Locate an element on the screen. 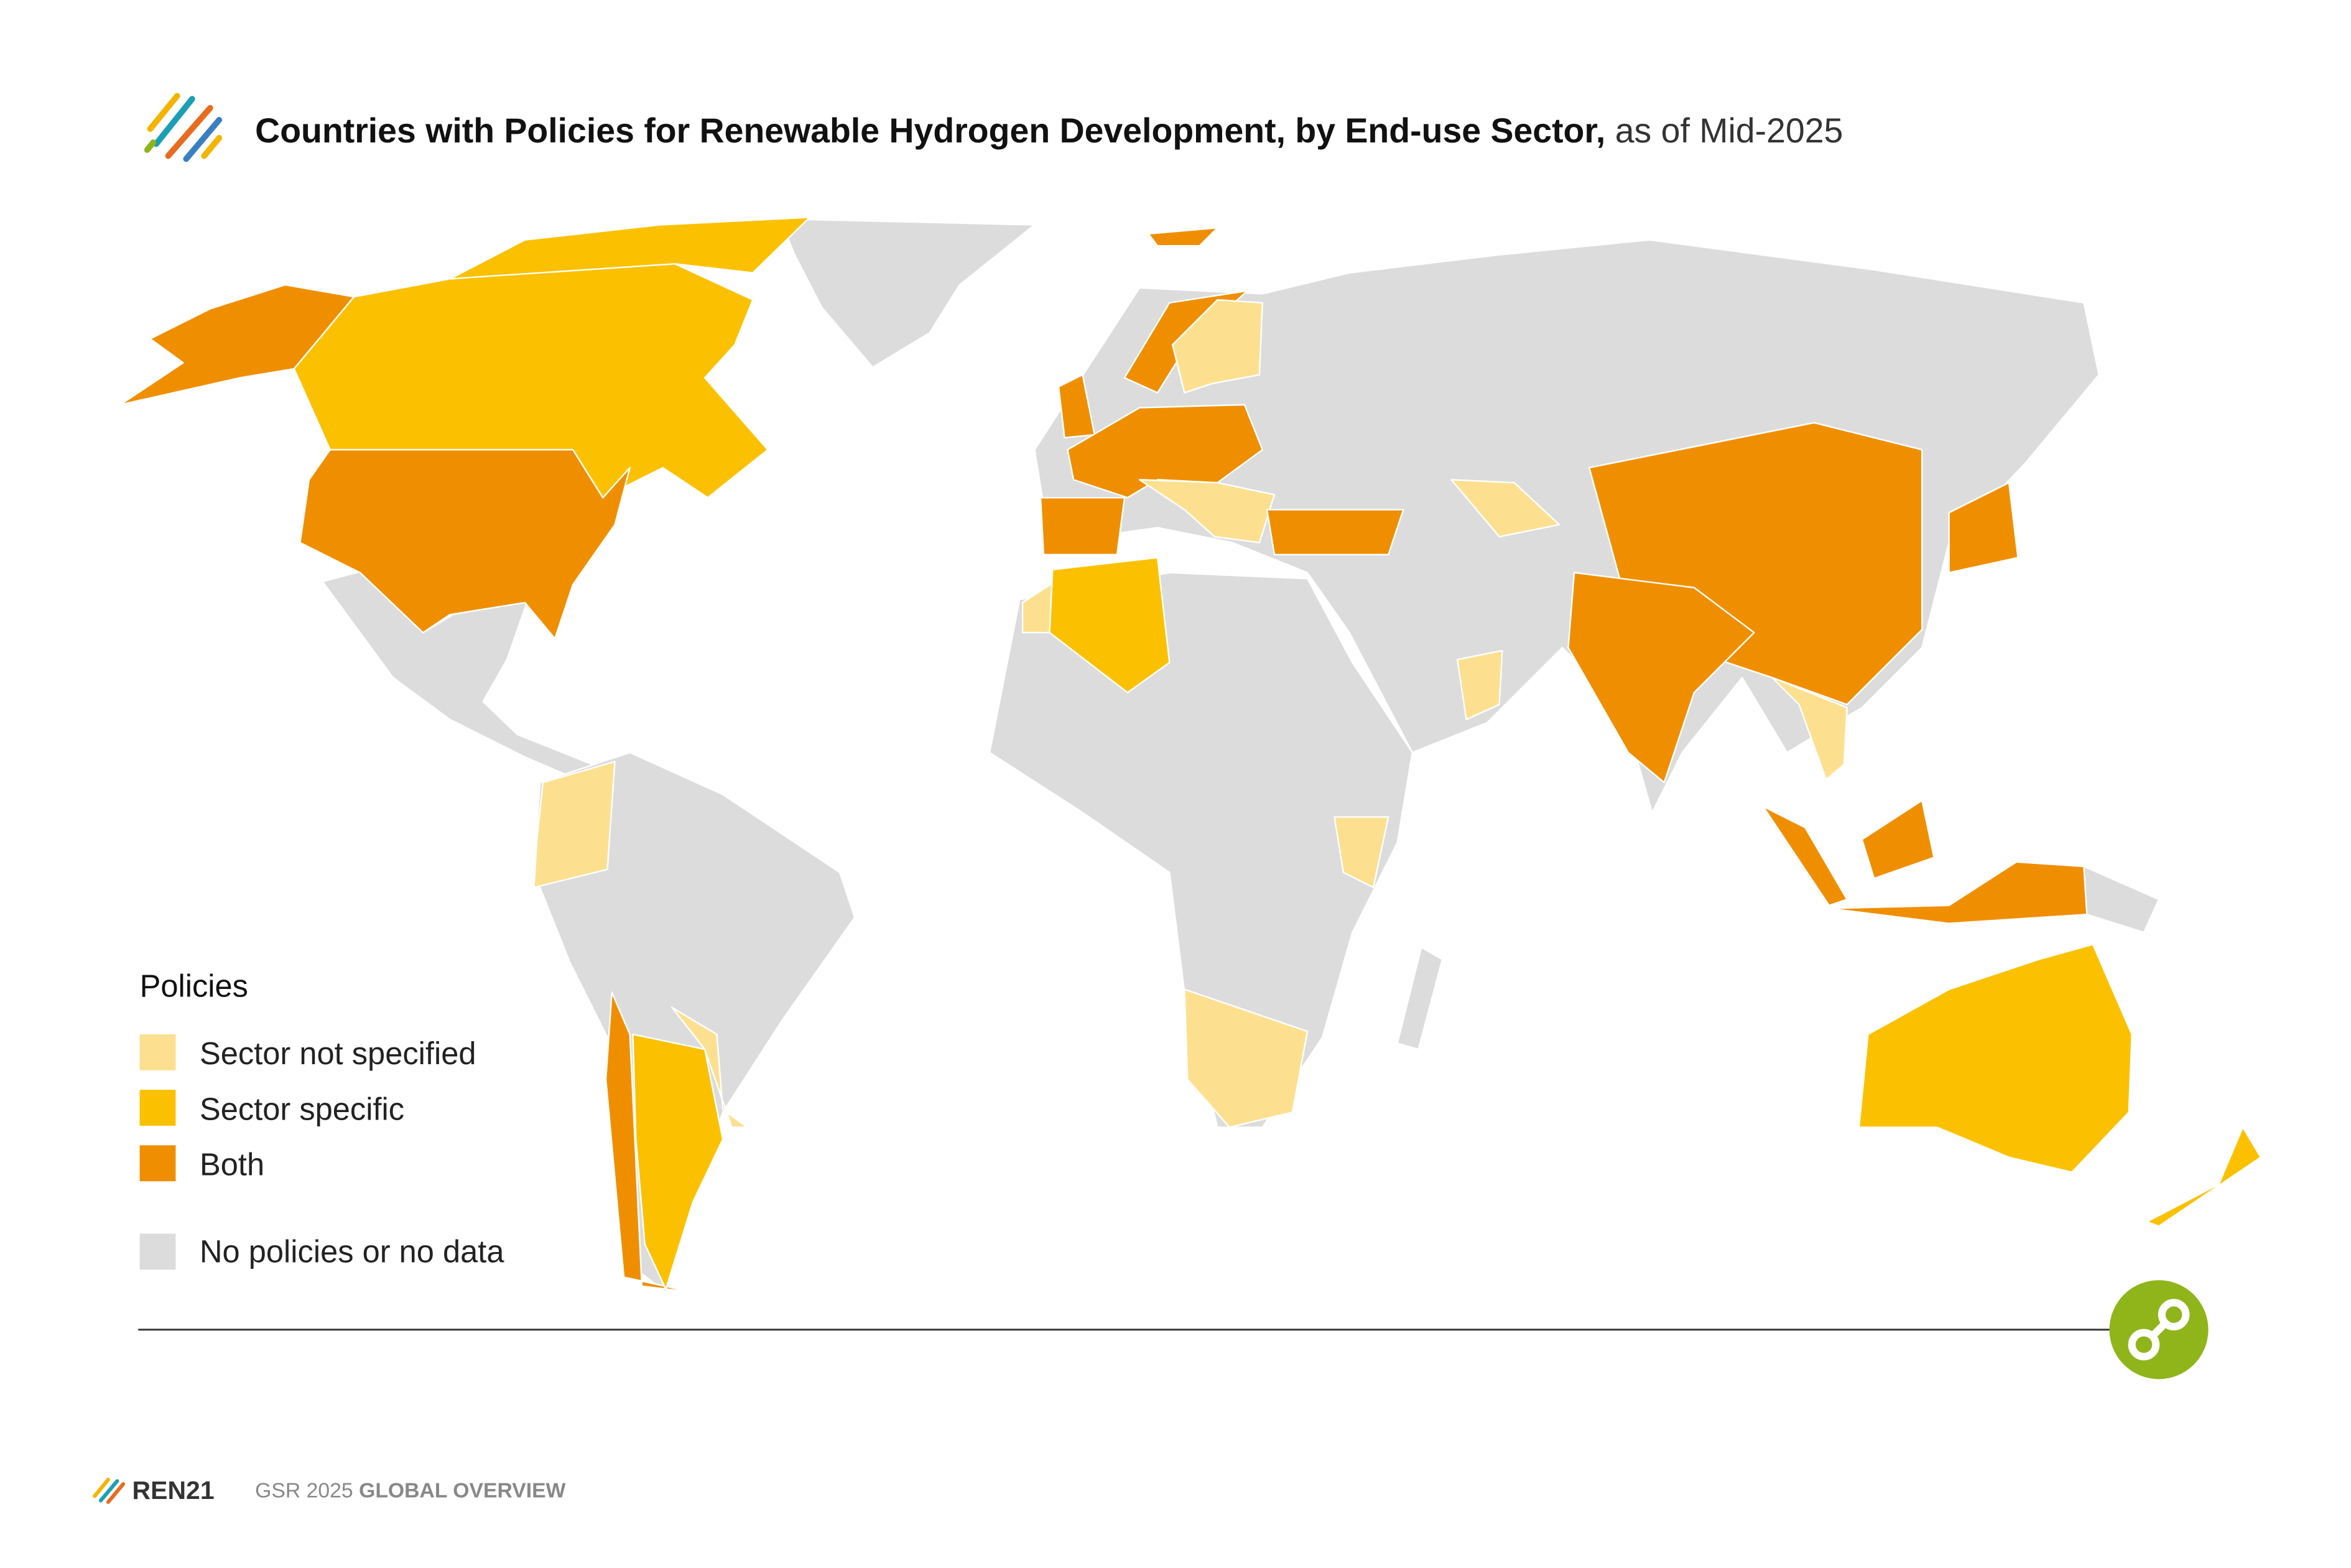  oman is located at coordinates (1479, 685).